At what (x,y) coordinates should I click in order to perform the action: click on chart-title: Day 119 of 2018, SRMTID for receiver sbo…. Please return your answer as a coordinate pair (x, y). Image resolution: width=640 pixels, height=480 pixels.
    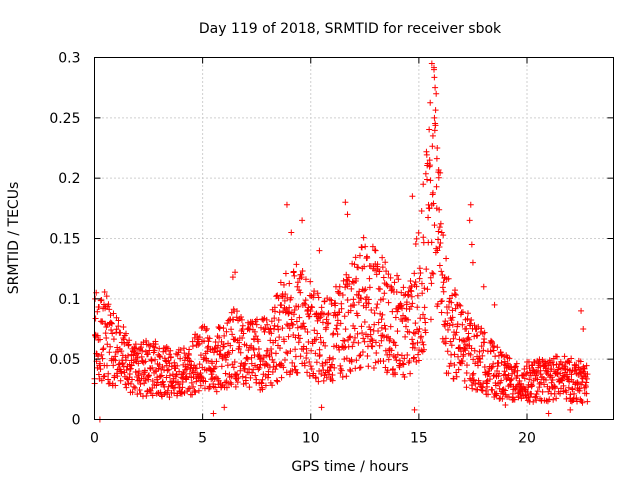
    Looking at the image, I should click on (350, 29).